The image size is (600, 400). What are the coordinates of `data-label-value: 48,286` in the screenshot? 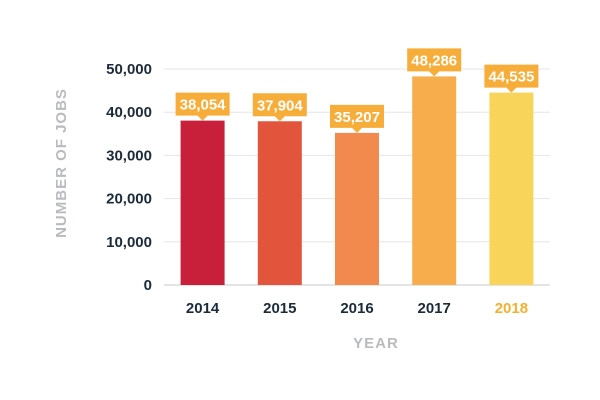 It's located at (434, 60).